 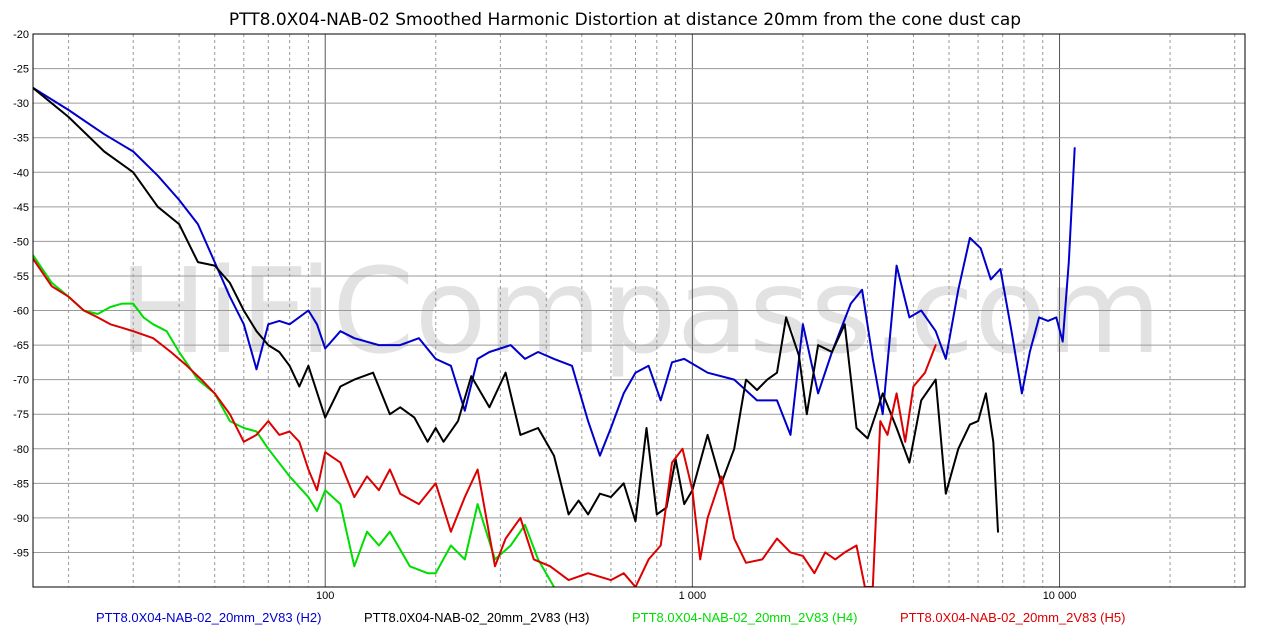 I want to click on y-tick-label: -90, so click(x=21, y=519).